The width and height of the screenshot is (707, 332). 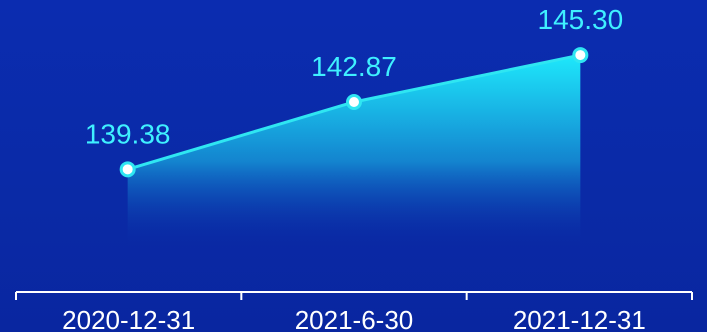 I want to click on data-label: 139.38, so click(x=128, y=133).